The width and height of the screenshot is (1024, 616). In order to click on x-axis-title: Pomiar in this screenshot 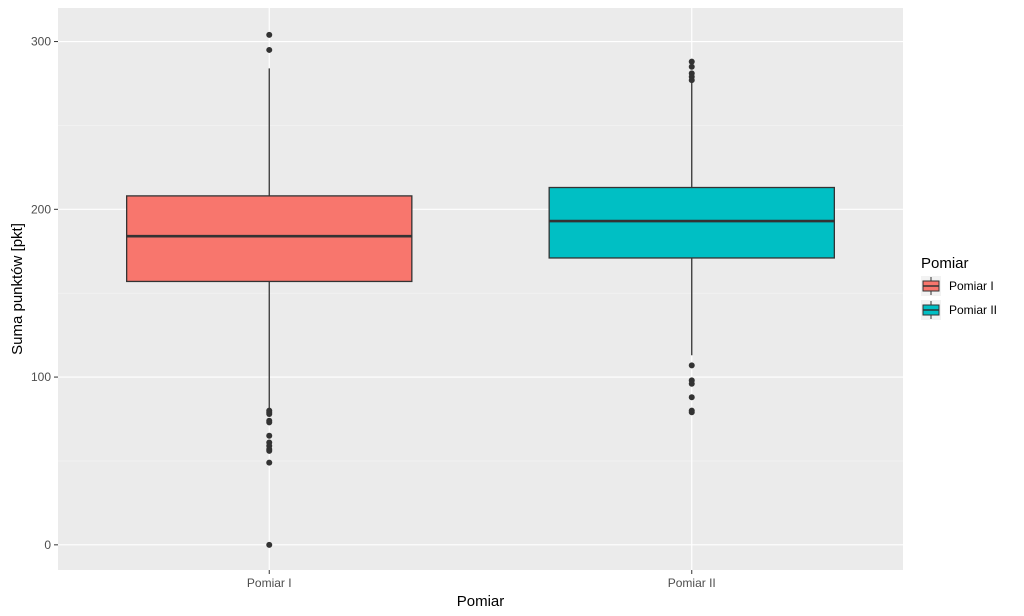, I will do `click(481, 601)`.